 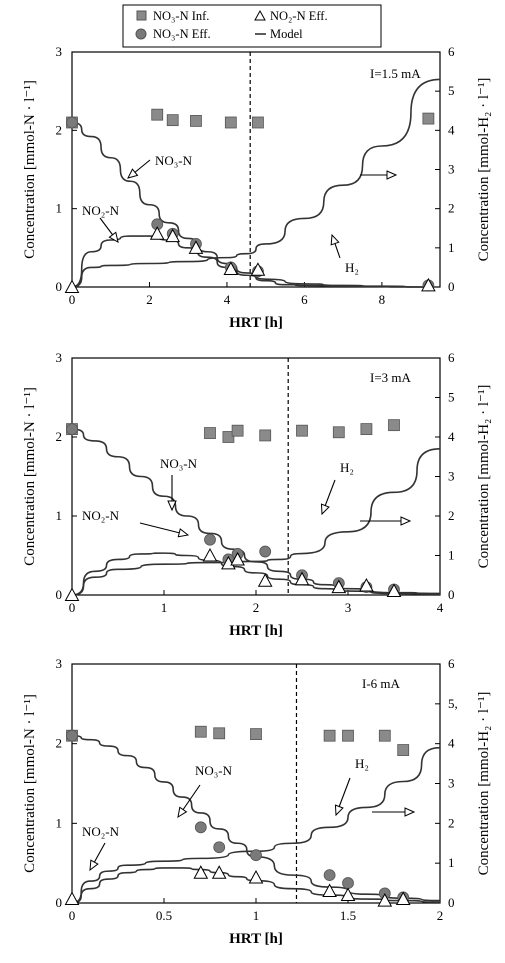 I want to click on legend-label-model: Model, so click(x=286, y=34).